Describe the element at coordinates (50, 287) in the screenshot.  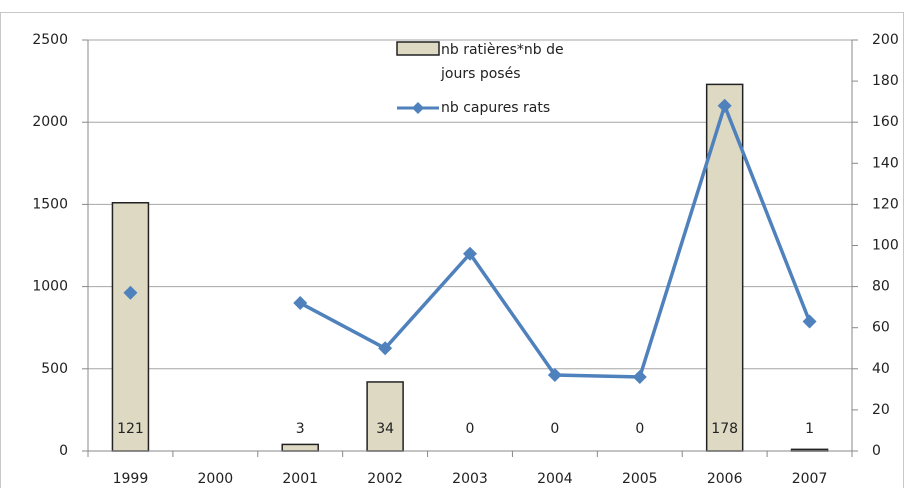
I see `y-tick-label: 1000` at that location.